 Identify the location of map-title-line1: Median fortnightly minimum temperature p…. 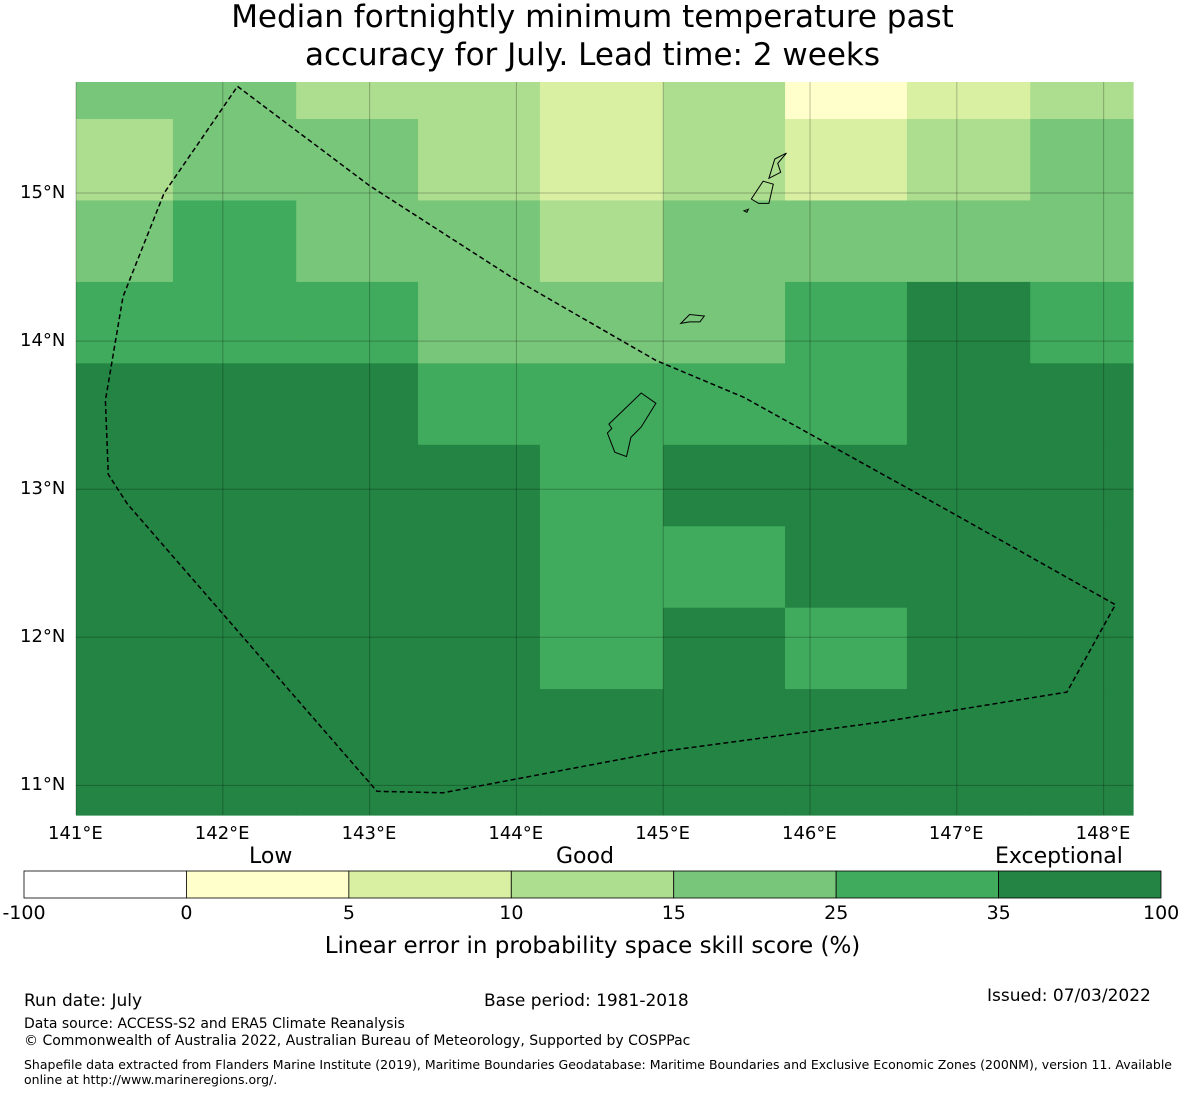
(592, 17).